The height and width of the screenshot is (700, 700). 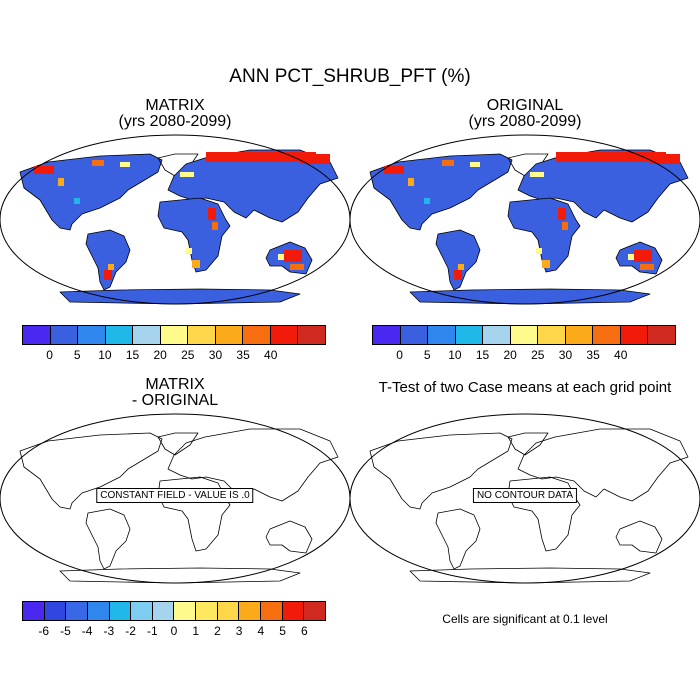 What do you see at coordinates (44, 631) in the screenshot?
I see `colorbar-tick-label: -6` at bounding box center [44, 631].